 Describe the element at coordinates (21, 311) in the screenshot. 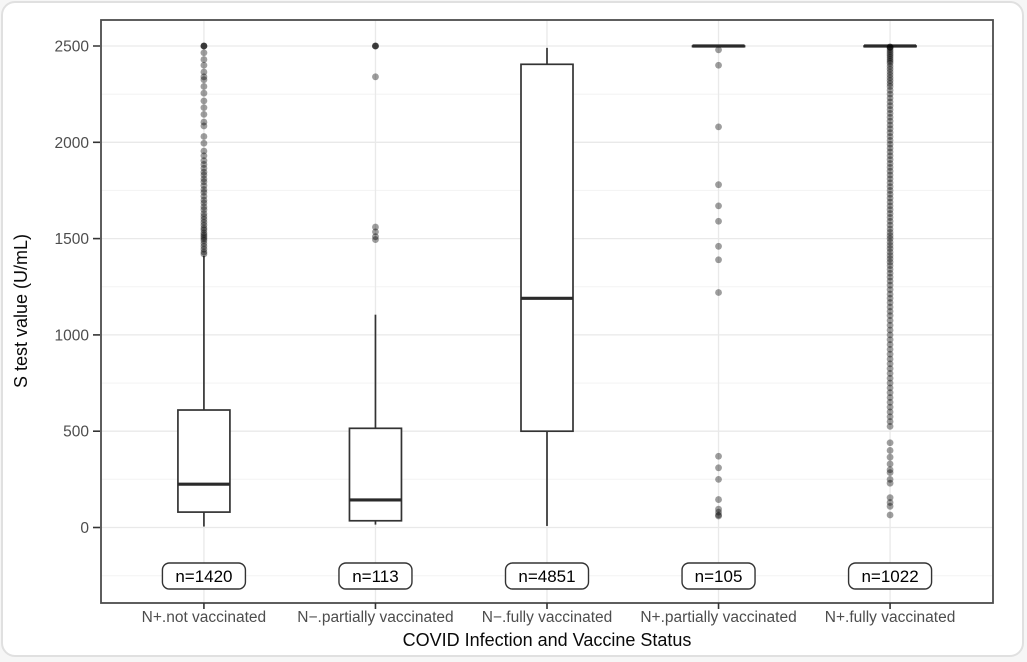

I see `y-axis-title: S test value (U/mL)` at that location.